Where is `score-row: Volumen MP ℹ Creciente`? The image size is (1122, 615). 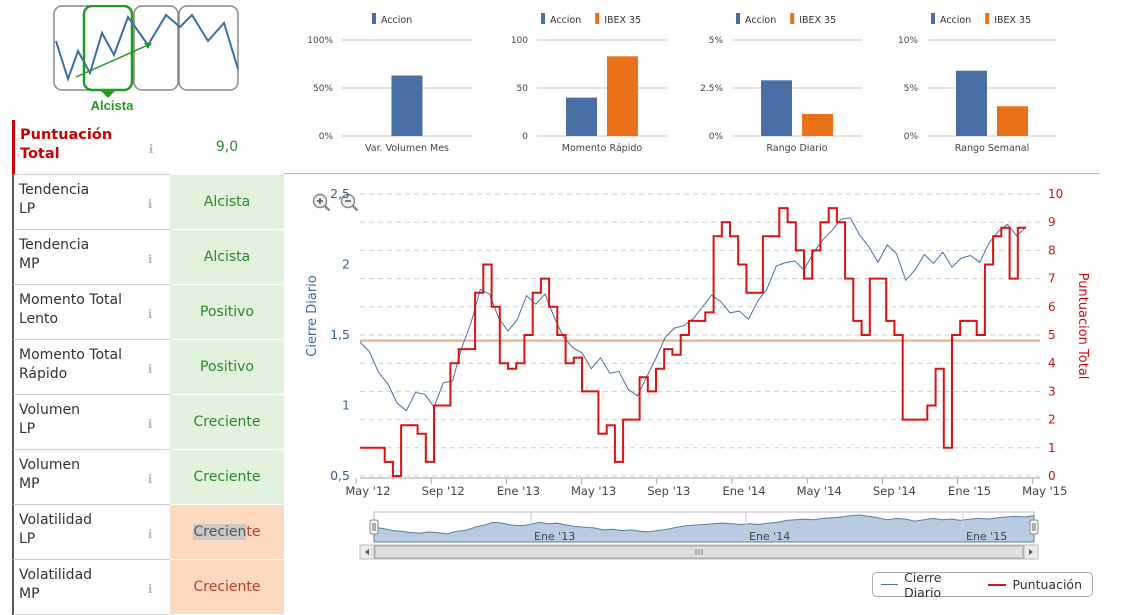 score-row: Volumen MP ℹ Creciente is located at coordinates (148, 477).